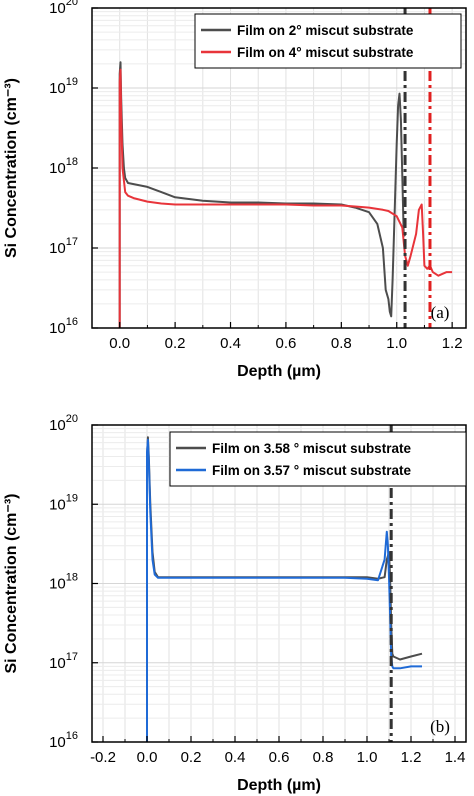 The height and width of the screenshot is (796, 474). Describe the element at coordinates (325, 52) in the screenshot. I see `legend-label-2: Film on 4° miscut substrate` at that location.